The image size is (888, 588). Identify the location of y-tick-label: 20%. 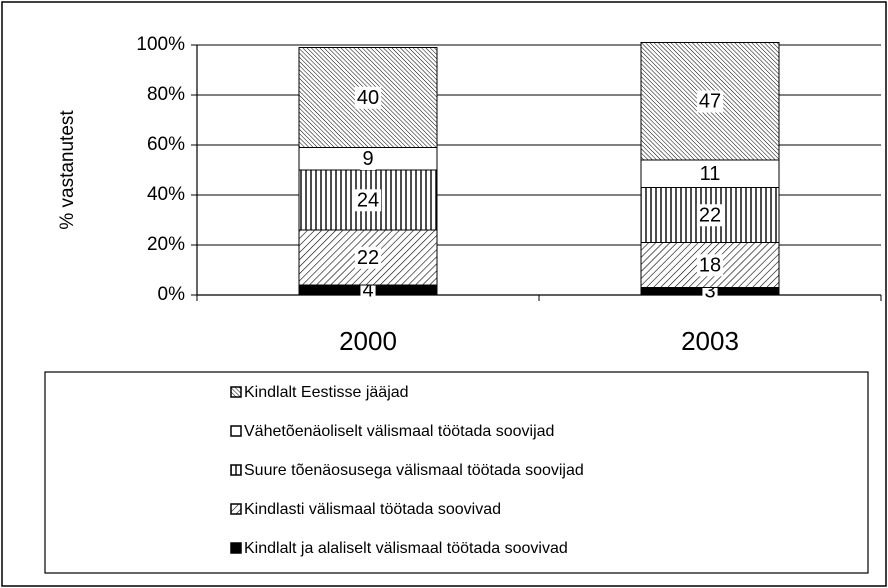
(166, 244).